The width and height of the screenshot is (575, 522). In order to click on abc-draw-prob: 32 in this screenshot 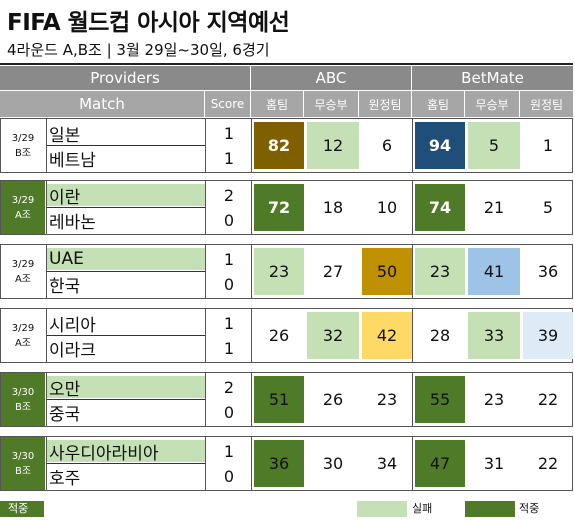, I will do `click(333, 335)`.